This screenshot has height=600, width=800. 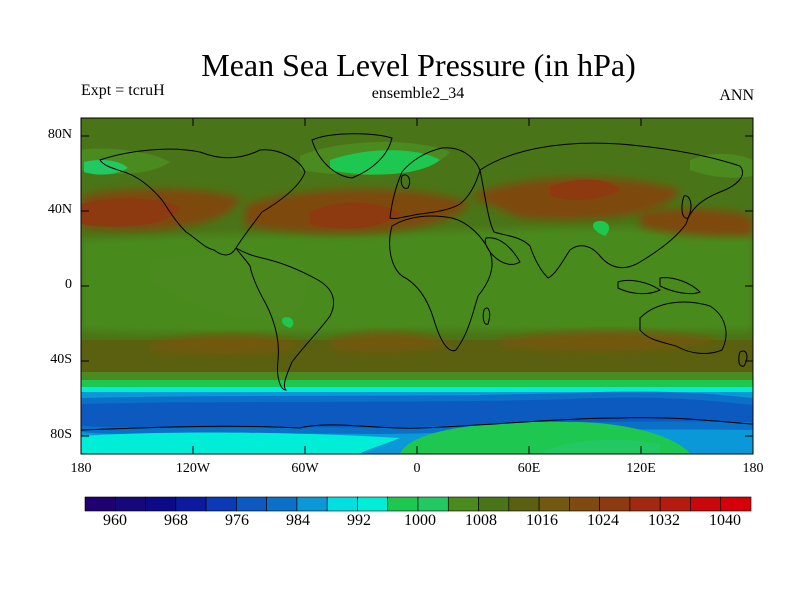 What do you see at coordinates (193, 468) in the screenshot?
I see `lon-label-120w: 120W` at bounding box center [193, 468].